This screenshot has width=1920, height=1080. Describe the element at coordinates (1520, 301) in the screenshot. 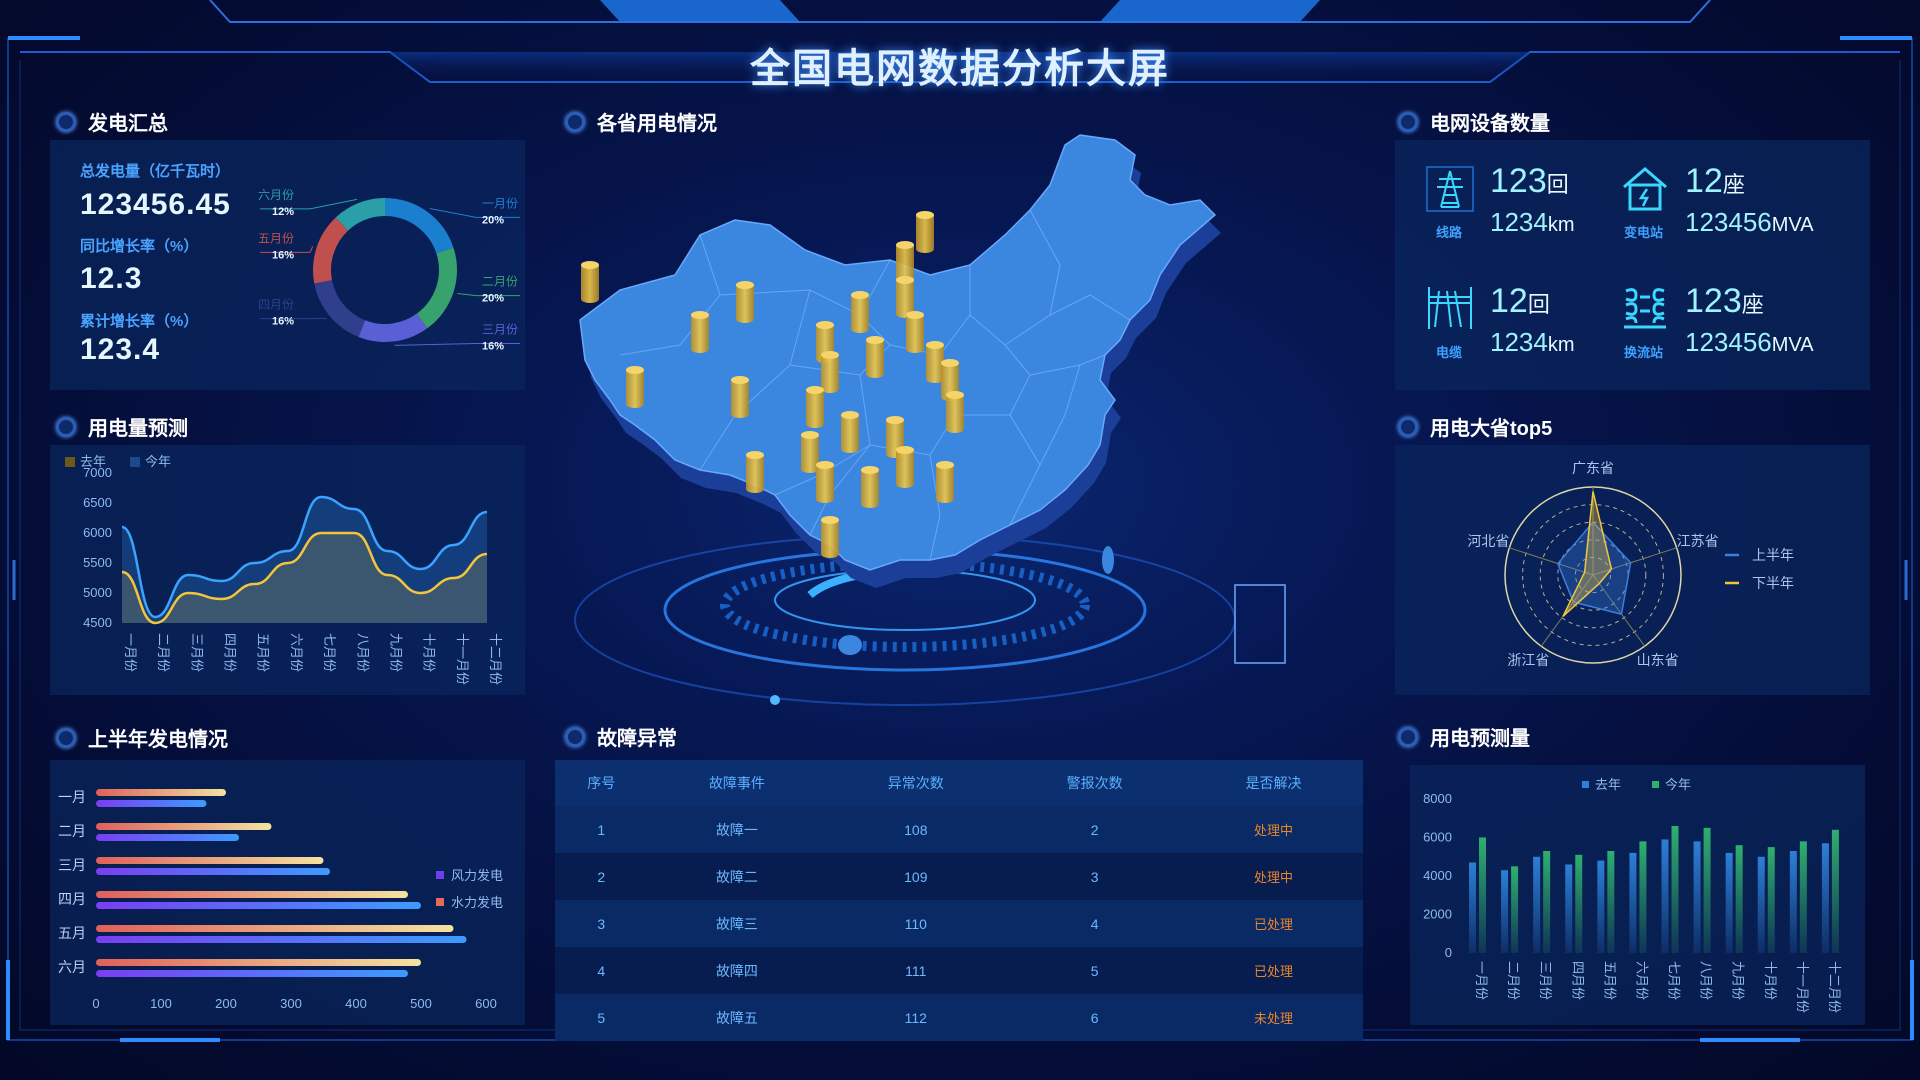

I see `equipment-cable-count: 12回` at that location.